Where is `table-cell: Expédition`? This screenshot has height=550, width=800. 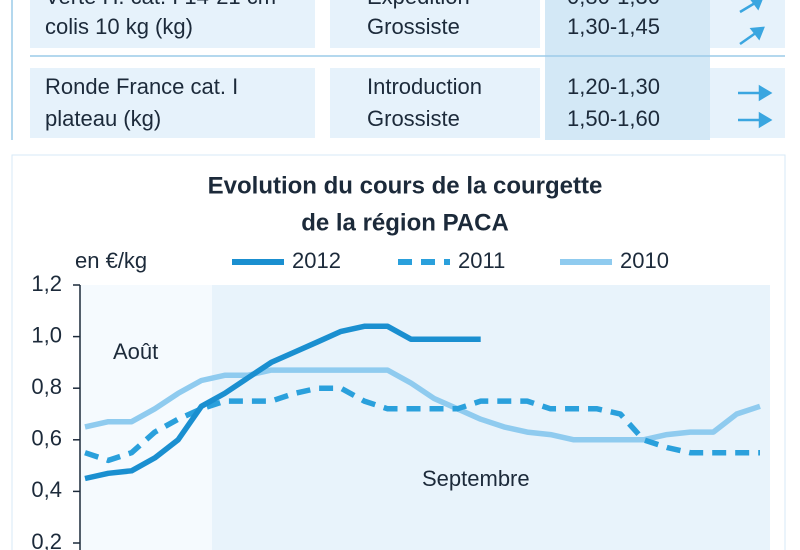 table-cell: Expédition is located at coordinates (418, 4).